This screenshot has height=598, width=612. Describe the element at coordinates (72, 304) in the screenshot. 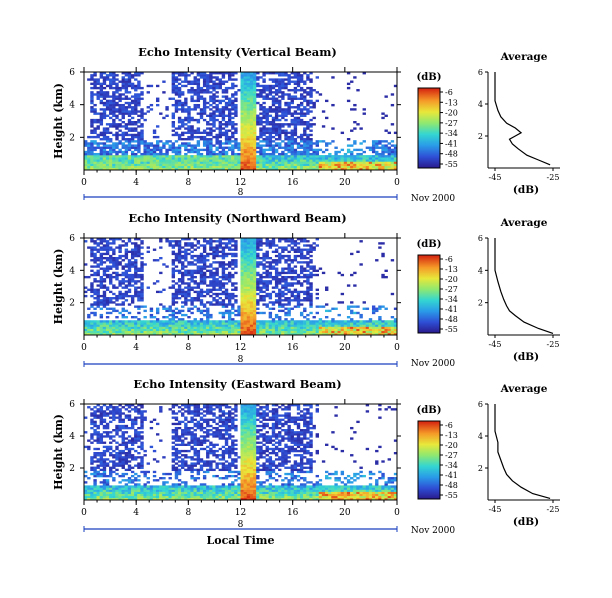

I see `y-tick-label: 2` at that location.